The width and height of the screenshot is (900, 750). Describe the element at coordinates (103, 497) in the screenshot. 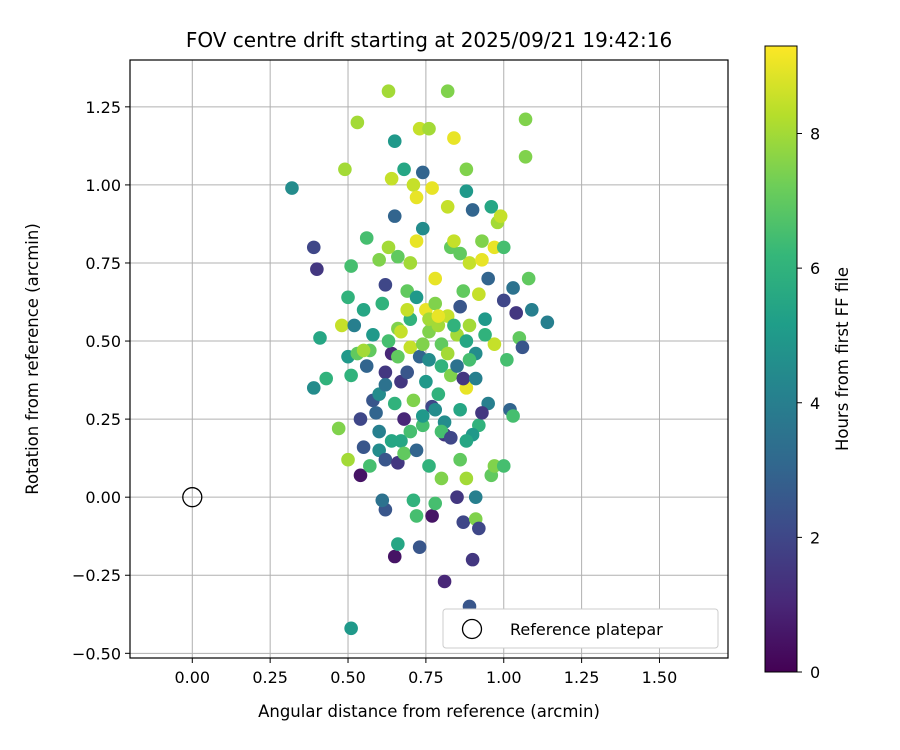

I see `y-tick-label: 0.00` at that location.